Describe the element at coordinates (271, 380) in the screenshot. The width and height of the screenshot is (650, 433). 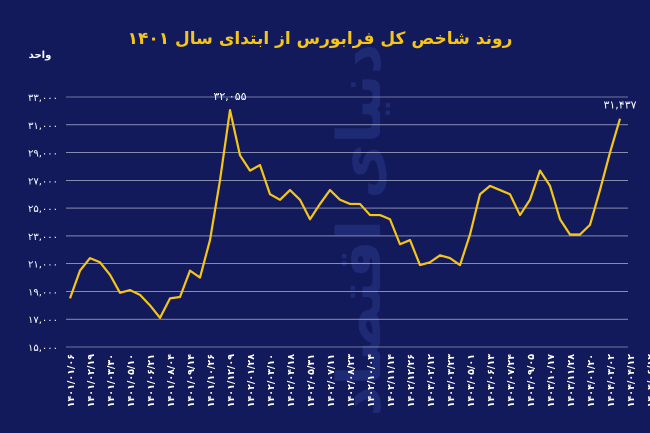
I see `x-tick-label: ۱۴۰۲/۰۳/۱۰` at that location.